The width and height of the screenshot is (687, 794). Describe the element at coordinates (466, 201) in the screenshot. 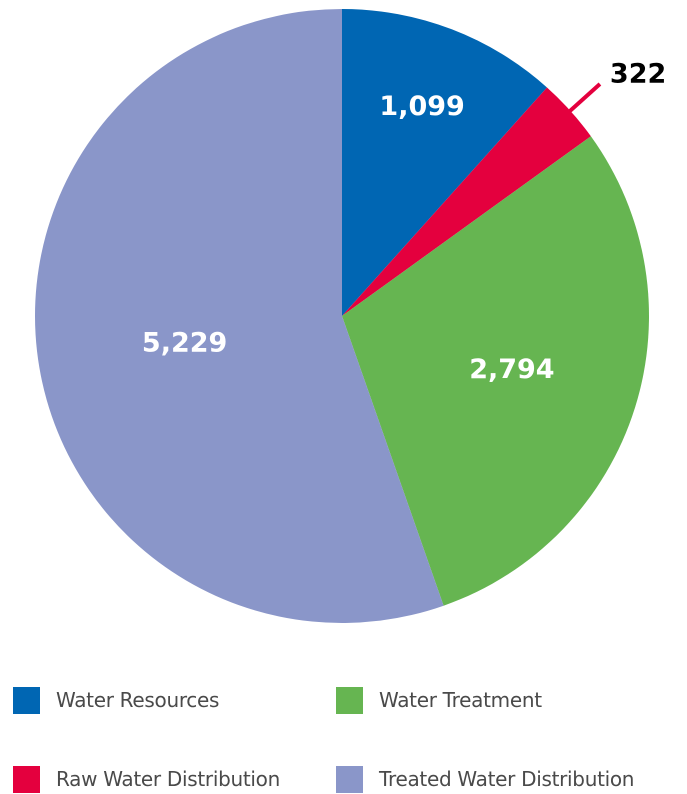

I see `pie-slice-raw-water-distribution` at that location.